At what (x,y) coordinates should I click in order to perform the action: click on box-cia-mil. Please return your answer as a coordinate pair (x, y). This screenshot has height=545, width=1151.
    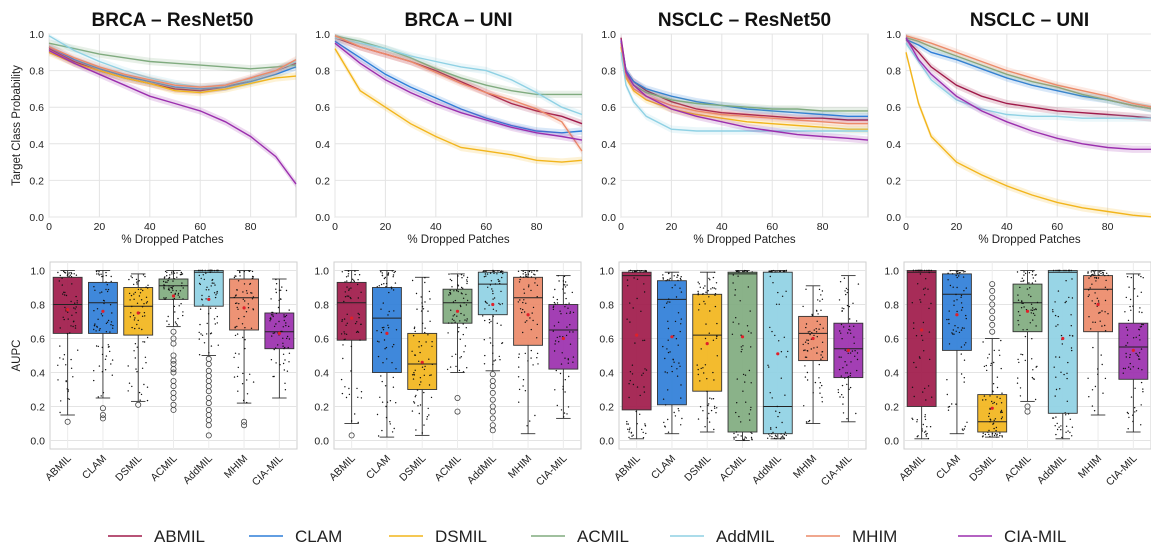
    Looking at the image, I should click on (563, 347).